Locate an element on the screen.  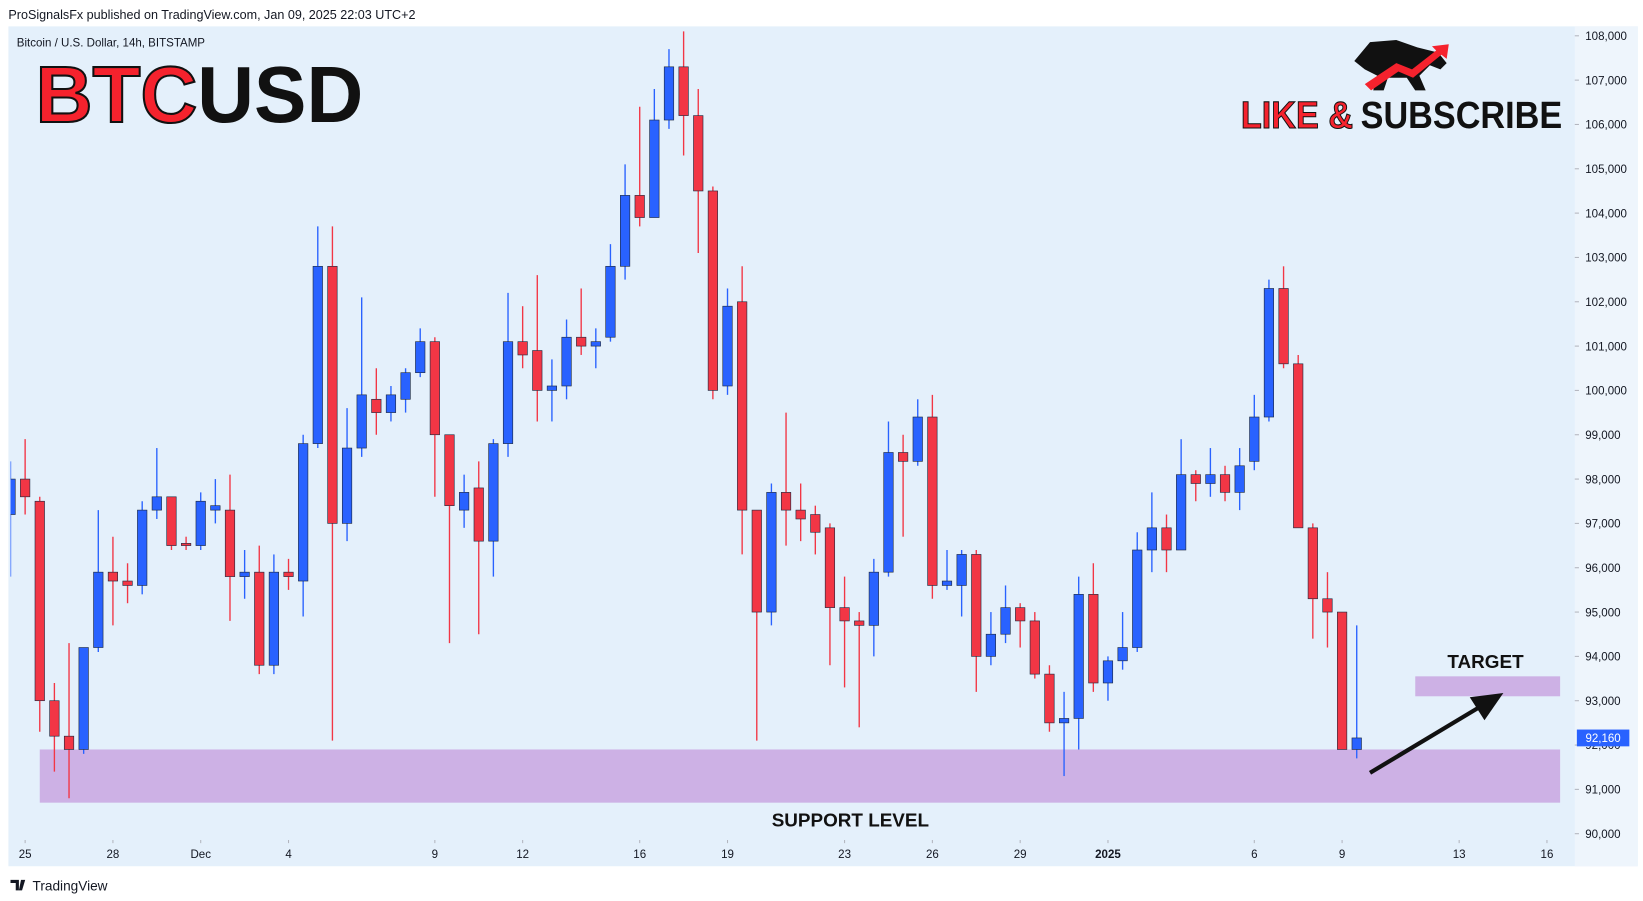
cta: LIKE &SUBSCRIBE is located at coordinates (1401, 116).